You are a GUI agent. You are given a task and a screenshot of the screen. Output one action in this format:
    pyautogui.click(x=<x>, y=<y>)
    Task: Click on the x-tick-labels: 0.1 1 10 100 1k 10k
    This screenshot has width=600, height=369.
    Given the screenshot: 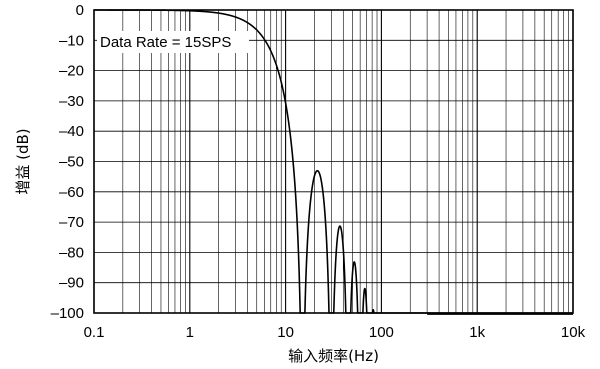 What is the action you would take?
    pyautogui.click(x=335, y=332)
    